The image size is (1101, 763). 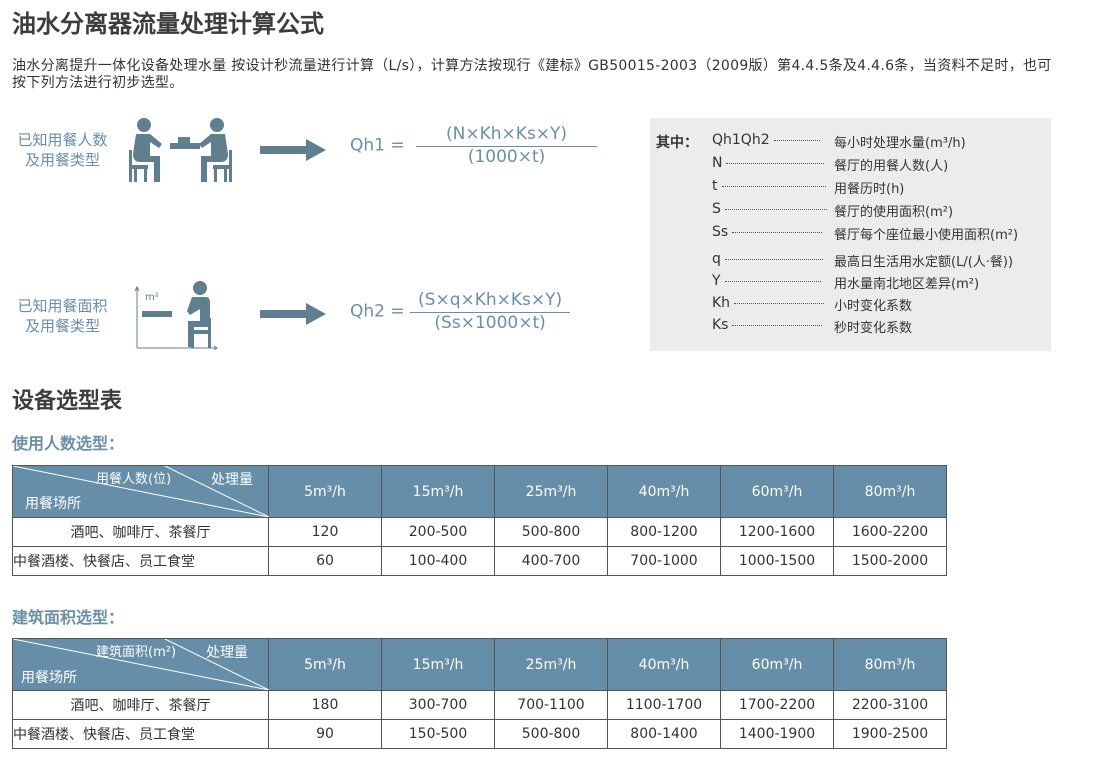 What do you see at coordinates (325, 491) in the screenshot?
I see `column-header: 5m³/h` at bounding box center [325, 491].